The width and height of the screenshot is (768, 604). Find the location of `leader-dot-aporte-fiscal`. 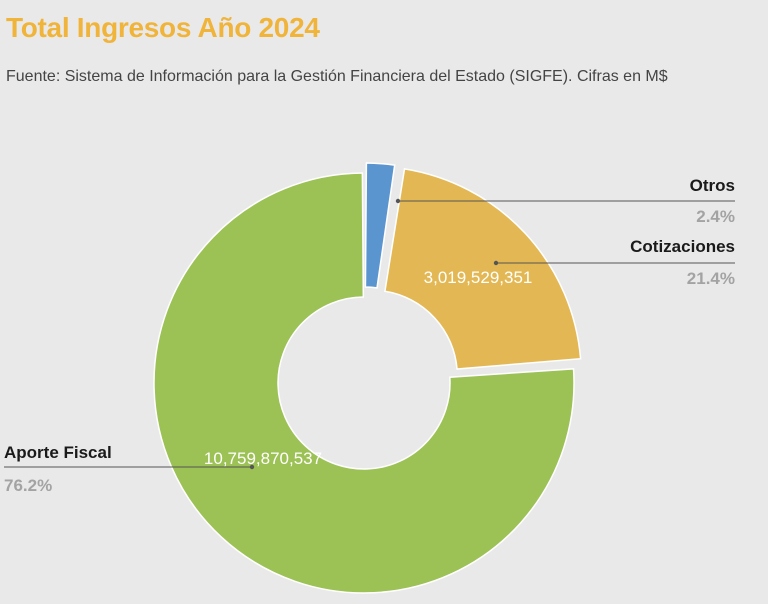

leader-dot-aporte-fiscal is located at coordinates (252, 467).